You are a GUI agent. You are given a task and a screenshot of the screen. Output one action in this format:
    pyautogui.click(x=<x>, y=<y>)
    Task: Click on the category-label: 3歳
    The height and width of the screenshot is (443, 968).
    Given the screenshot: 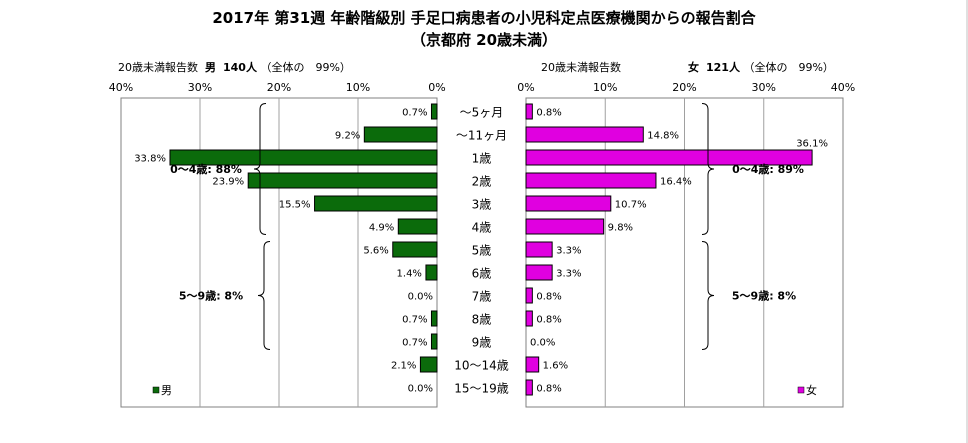 What is the action you would take?
    pyautogui.click(x=482, y=205)
    